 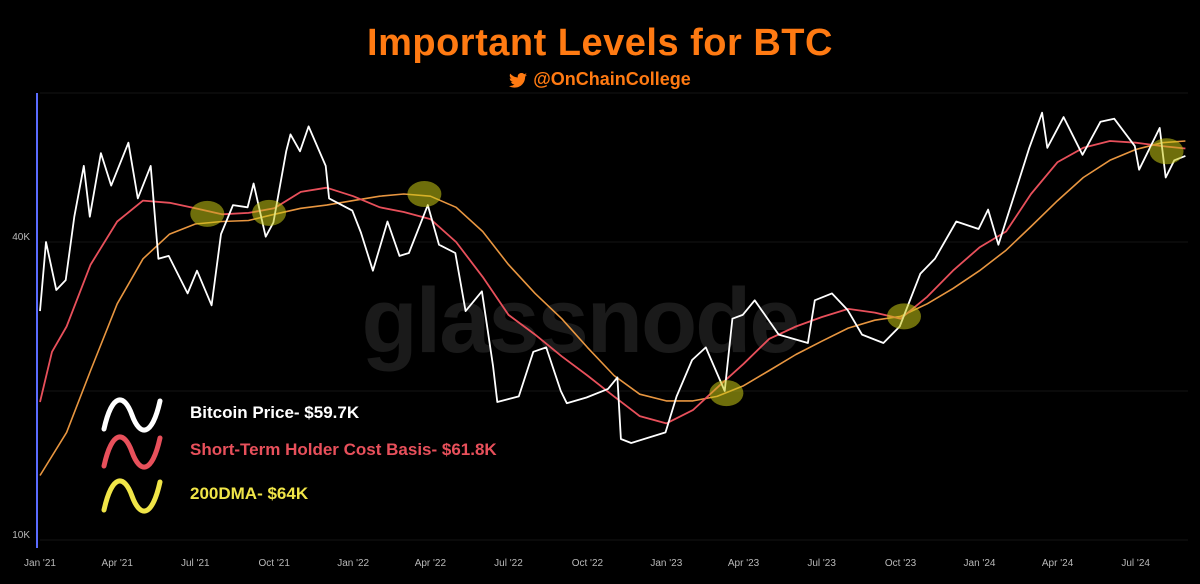 What do you see at coordinates (431, 563) in the screenshot?
I see `x-tick-label: Apr '22` at bounding box center [431, 563].